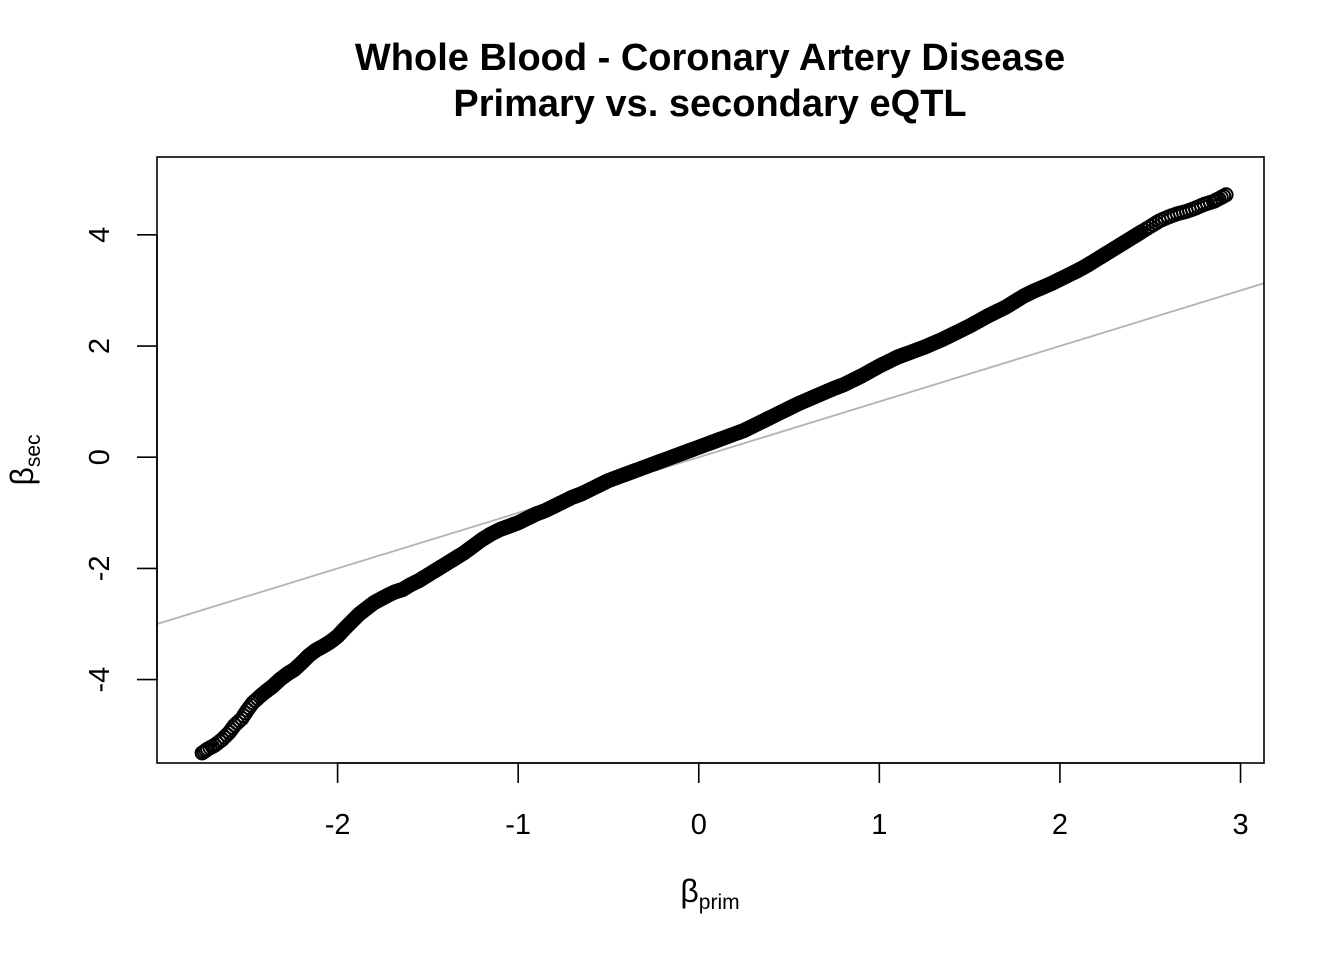 The height and width of the screenshot is (960, 1344). Describe the element at coordinates (100, 569) in the screenshot. I see `y-tick-label: -2` at that location.